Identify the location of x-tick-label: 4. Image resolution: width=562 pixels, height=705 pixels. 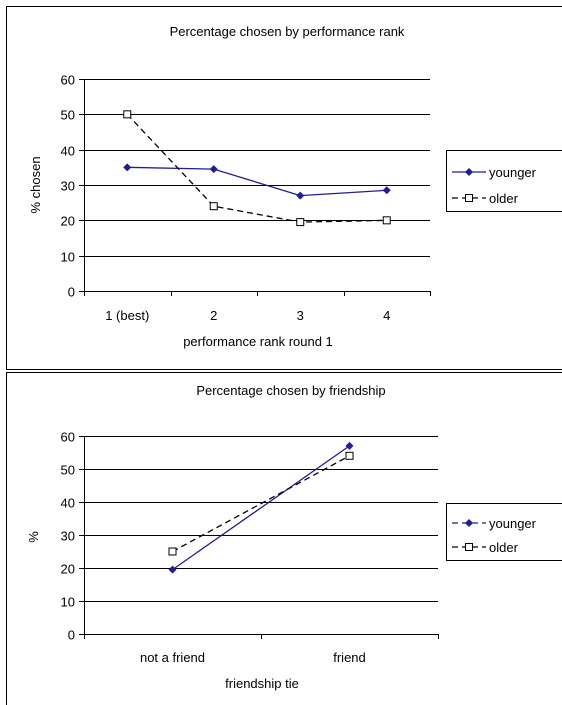
(386, 315).